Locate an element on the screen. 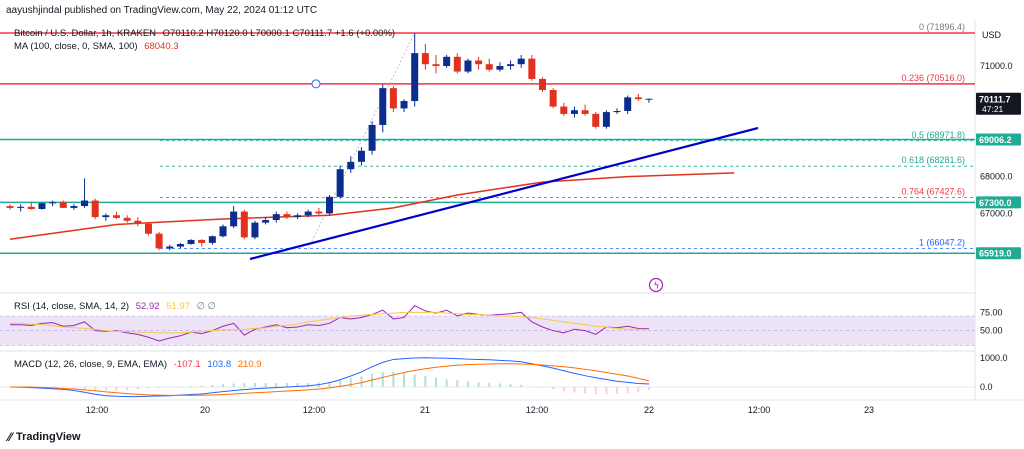 The height and width of the screenshot is (449, 1024). currency-label: USD is located at coordinates (992, 35).